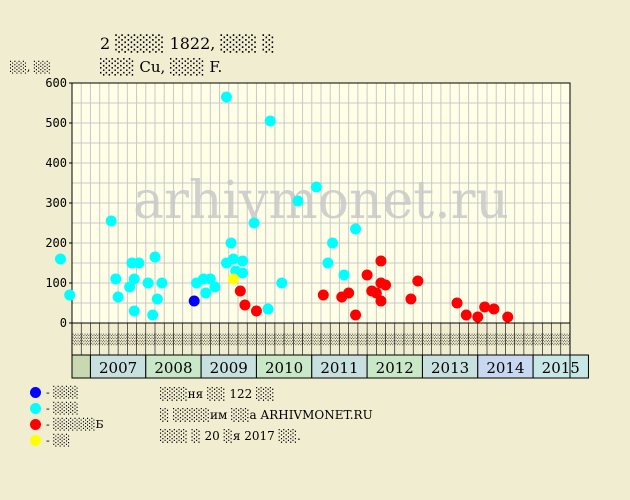  What do you see at coordinates (339, 368) in the screenshot?
I see `year-label: 2011` at bounding box center [339, 368].